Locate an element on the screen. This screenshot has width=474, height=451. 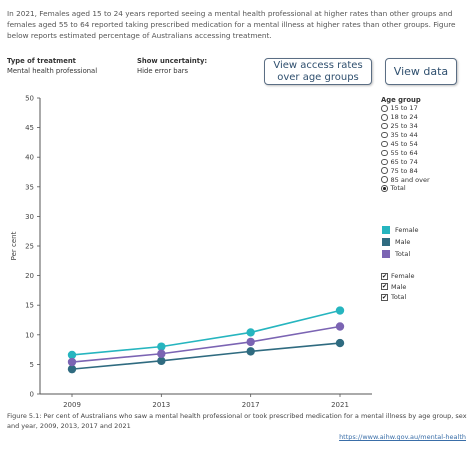
sex-filter-label: Total is located at coordinates (399, 297).